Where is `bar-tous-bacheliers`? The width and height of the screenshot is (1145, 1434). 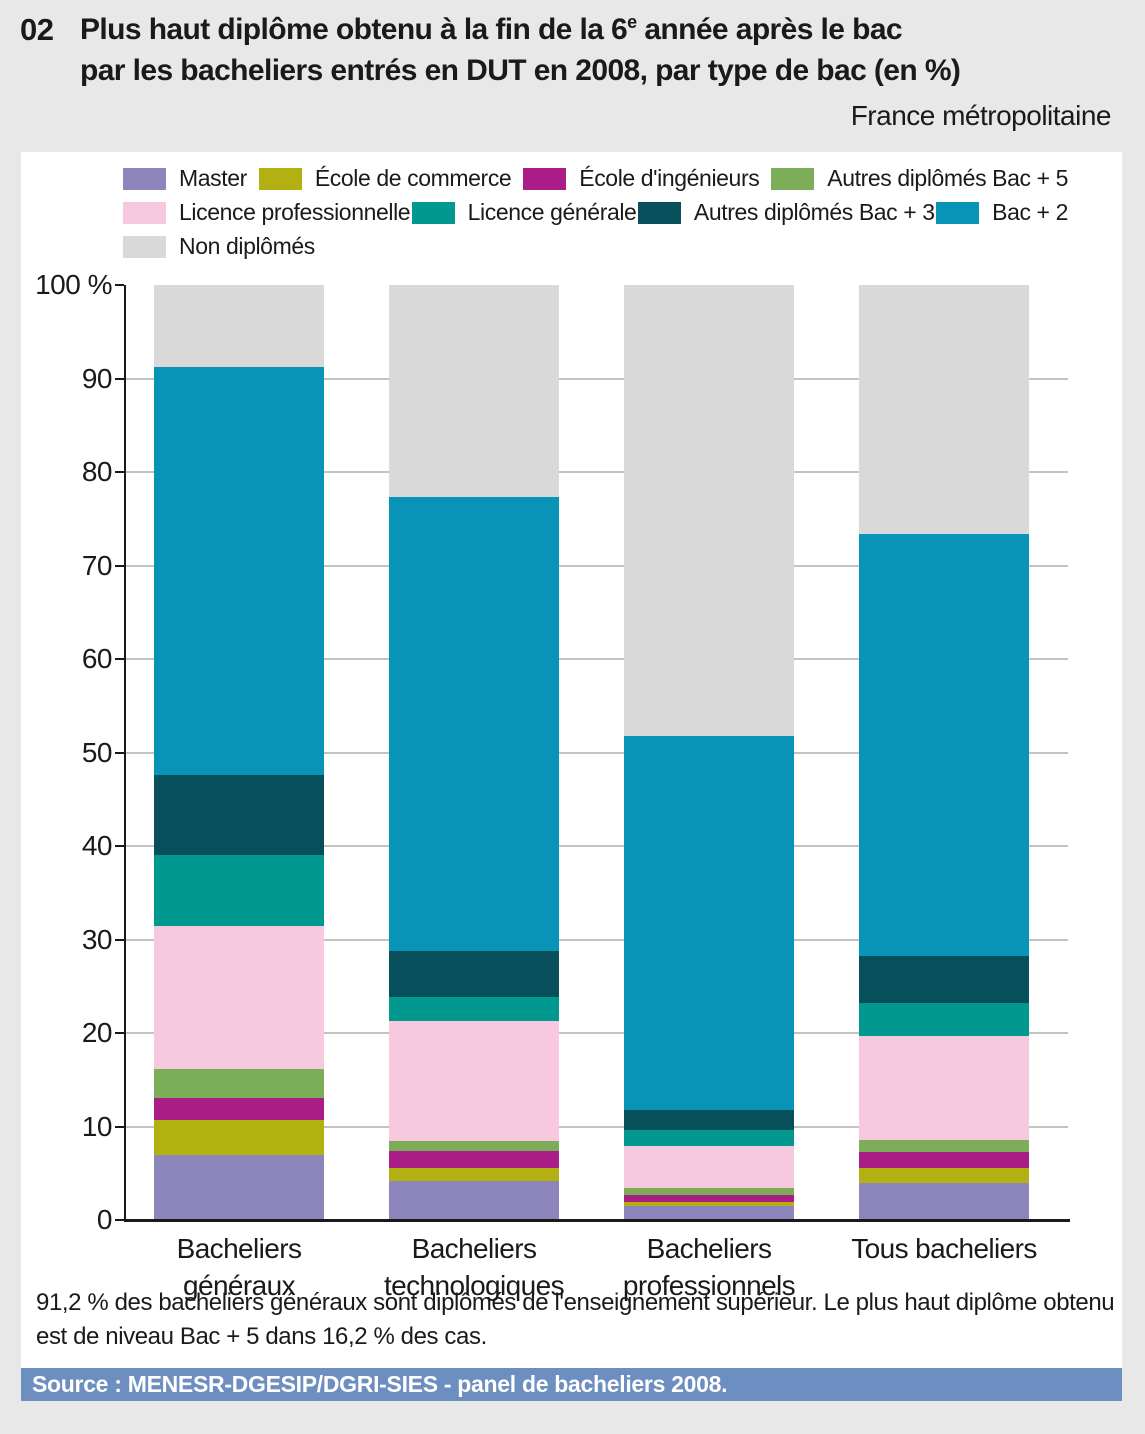
bar-tous-bacheliers is located at coordinates (944, 752).